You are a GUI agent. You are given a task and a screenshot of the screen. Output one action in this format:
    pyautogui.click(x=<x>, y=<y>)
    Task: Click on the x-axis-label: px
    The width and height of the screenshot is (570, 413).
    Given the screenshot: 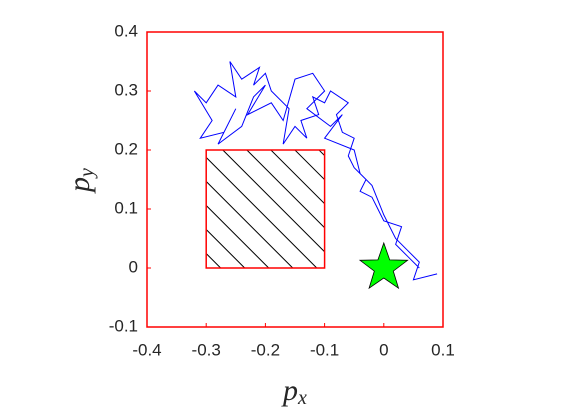 What is the action you would take?
    pyautogui.click(x=294, y=391)
    